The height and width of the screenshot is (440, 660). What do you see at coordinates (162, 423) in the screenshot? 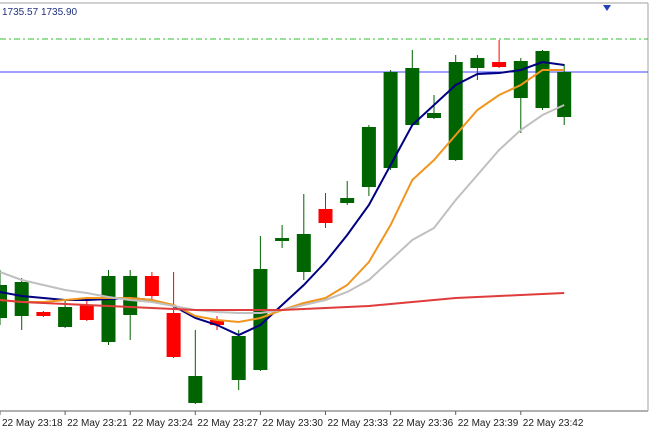
I see `x-tick-label: 22 May 23:24` at bounding box center [162, 423].